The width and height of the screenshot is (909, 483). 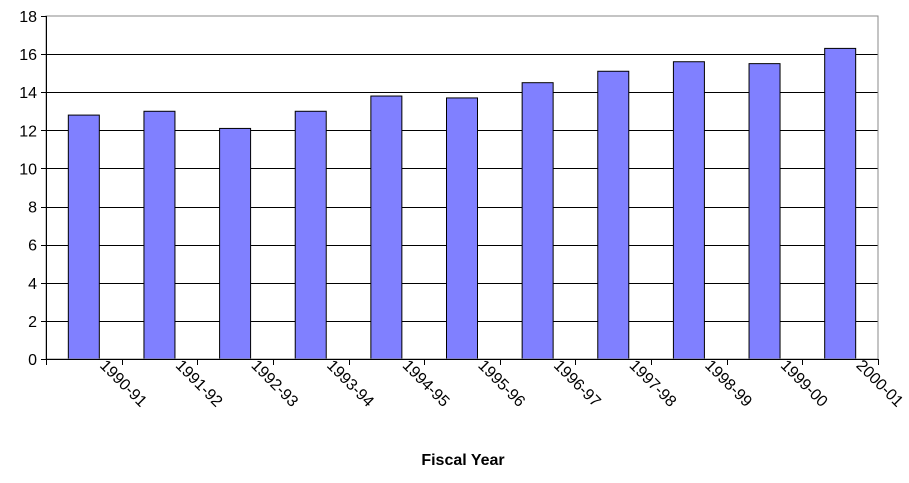 I want to click on x-tick-label: 1998-99, so click(x=728, y=384).